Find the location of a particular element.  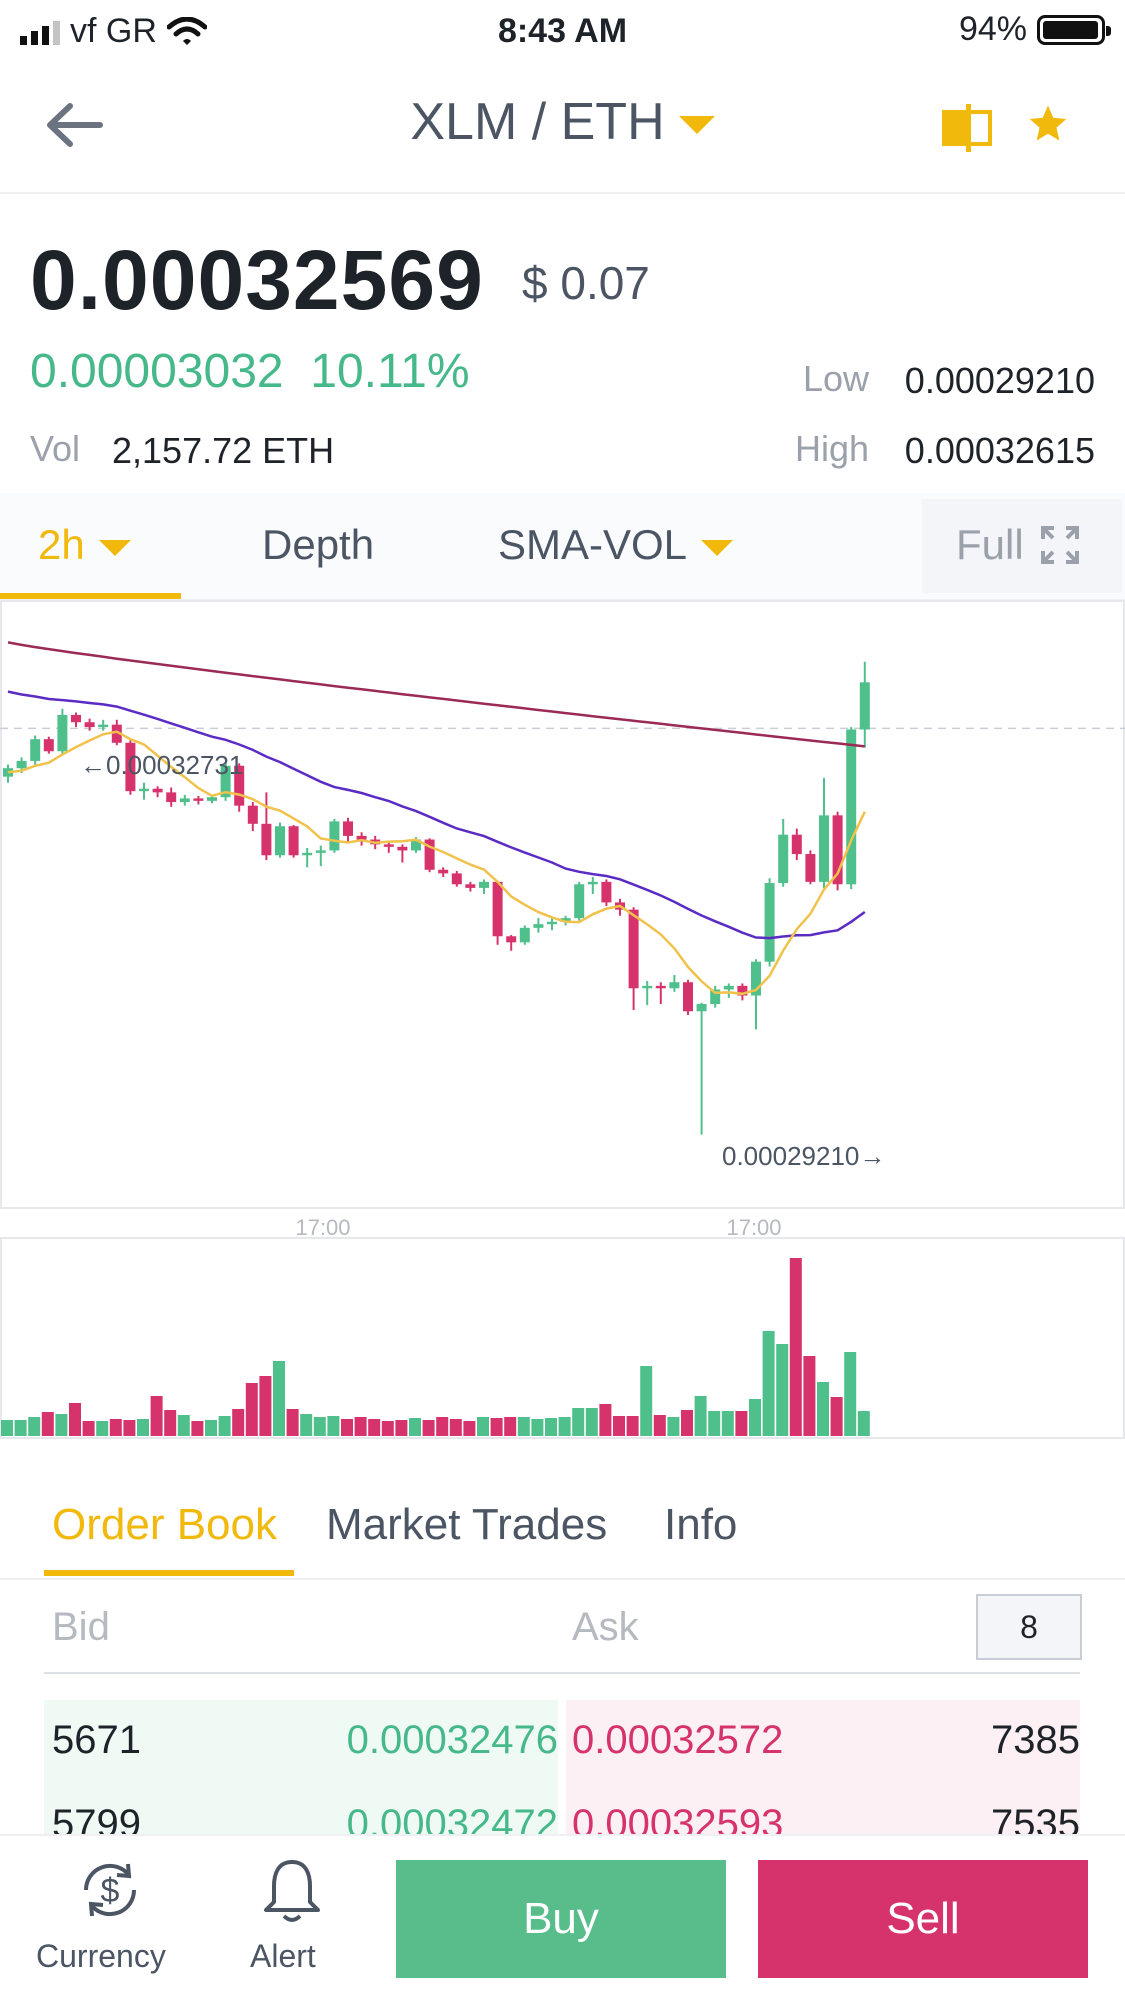

bid-price: 0.00032476 is located at coordinates (452, 1740).